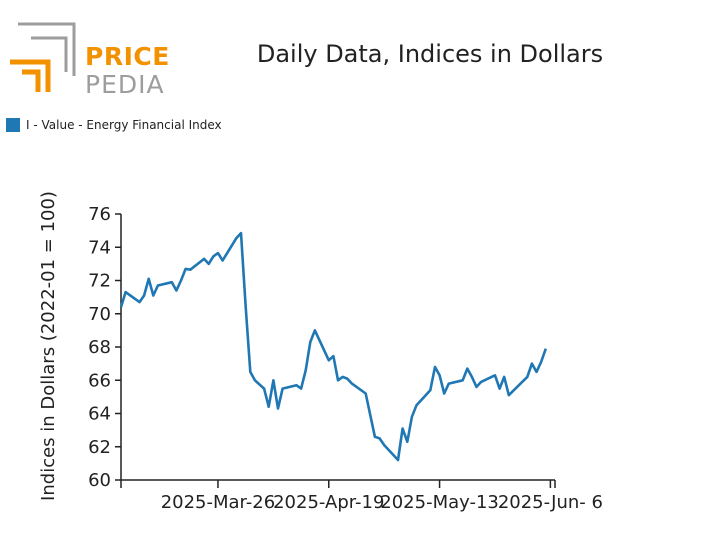  I want to click on legend: I - Value - Energy Financial Index, so click(114, 125).